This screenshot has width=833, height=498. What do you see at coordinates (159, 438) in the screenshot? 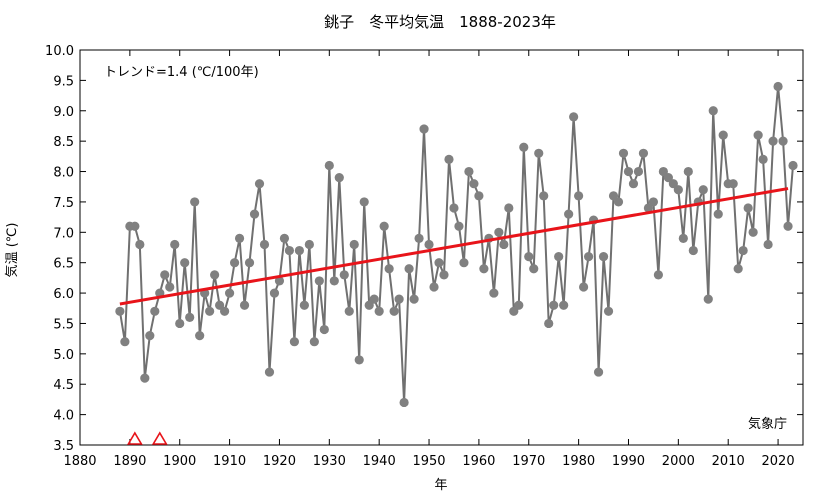
I see `station-relocation-marker` at bounding box center [159, 438].